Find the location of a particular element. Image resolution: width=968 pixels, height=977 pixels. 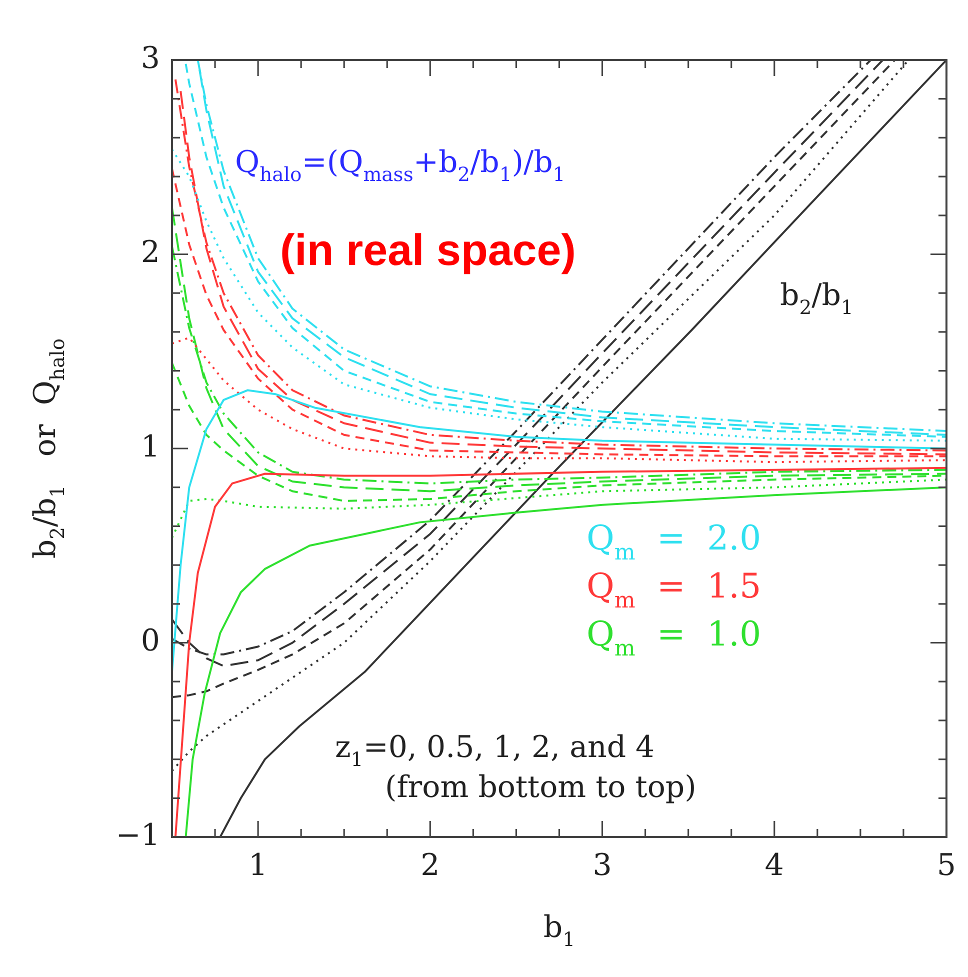

y-tick-label: 0 is located at coordinates (150, 641).